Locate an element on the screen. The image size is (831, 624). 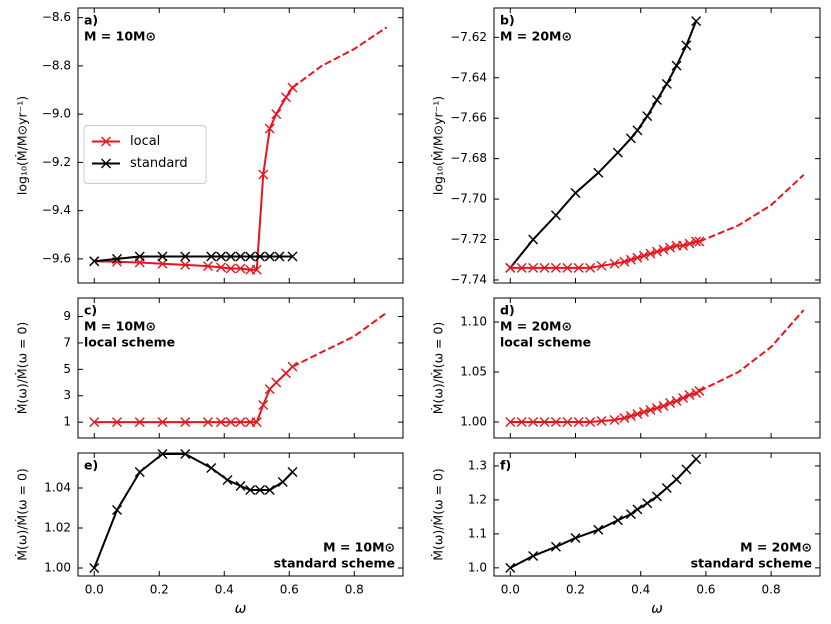
y-tick-label: 1 is located at coordinates (67, 422).